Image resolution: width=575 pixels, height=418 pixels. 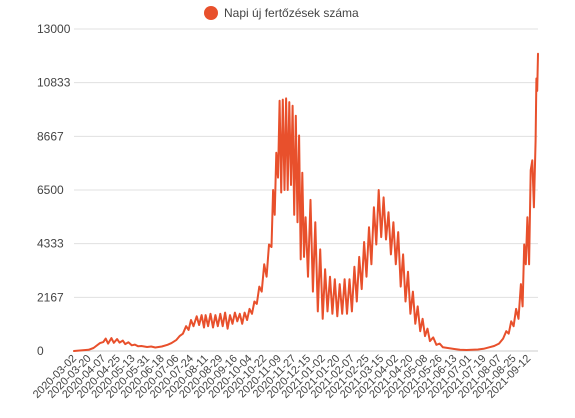 What do you see at coordinates (211, 13) in the screenshot?
I see `legend-marker` at bounding box center [211, 13].